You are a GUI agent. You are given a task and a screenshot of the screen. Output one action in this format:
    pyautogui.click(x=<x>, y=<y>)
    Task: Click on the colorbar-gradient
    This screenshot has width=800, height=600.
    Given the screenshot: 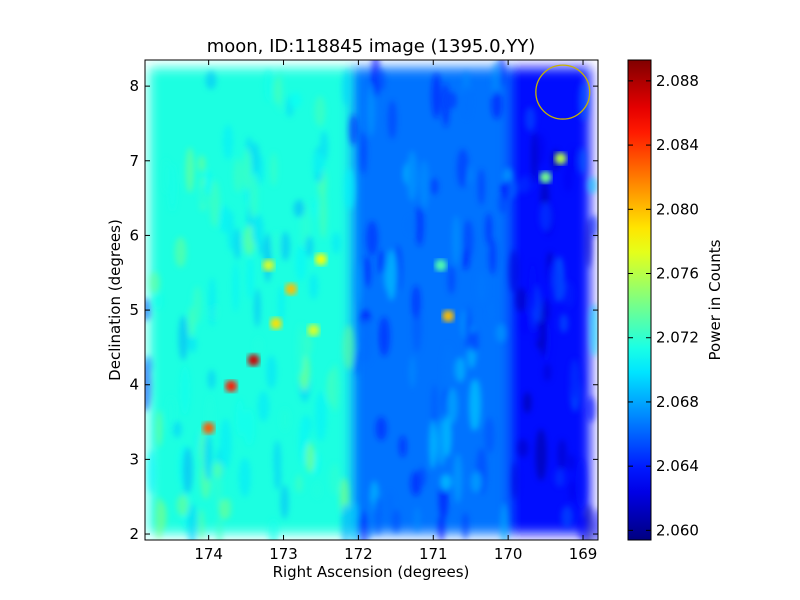 What is the action you would take?
    pyautogui.click(x=639, y=300)
    